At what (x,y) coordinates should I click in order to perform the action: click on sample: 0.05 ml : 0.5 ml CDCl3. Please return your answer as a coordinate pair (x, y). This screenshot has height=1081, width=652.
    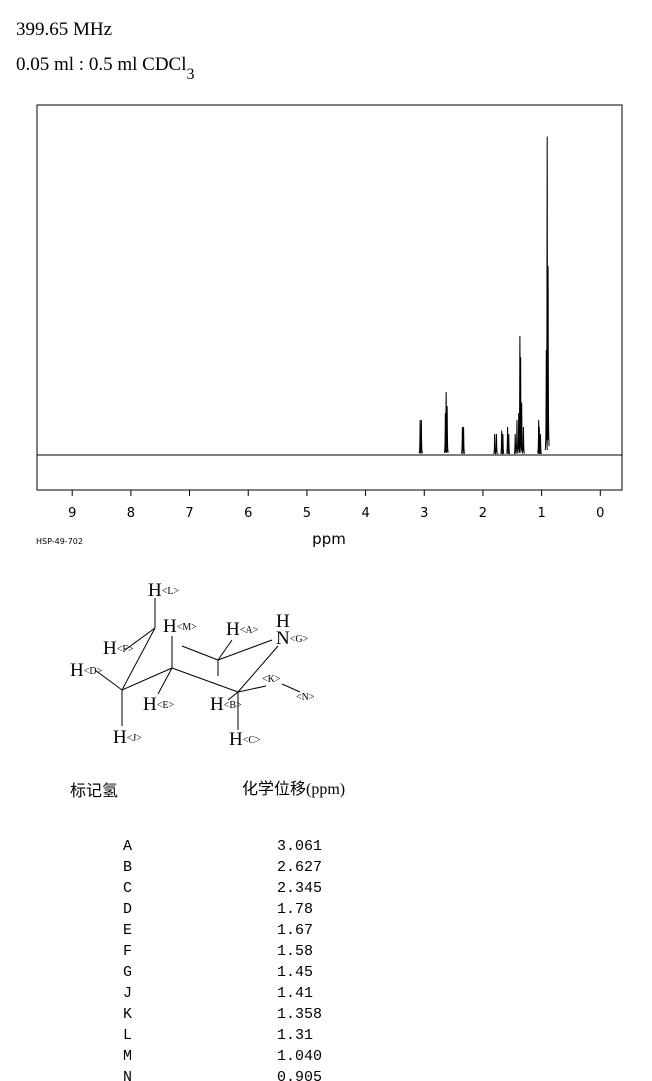
    Looking at the image, I should click on (105, 68).